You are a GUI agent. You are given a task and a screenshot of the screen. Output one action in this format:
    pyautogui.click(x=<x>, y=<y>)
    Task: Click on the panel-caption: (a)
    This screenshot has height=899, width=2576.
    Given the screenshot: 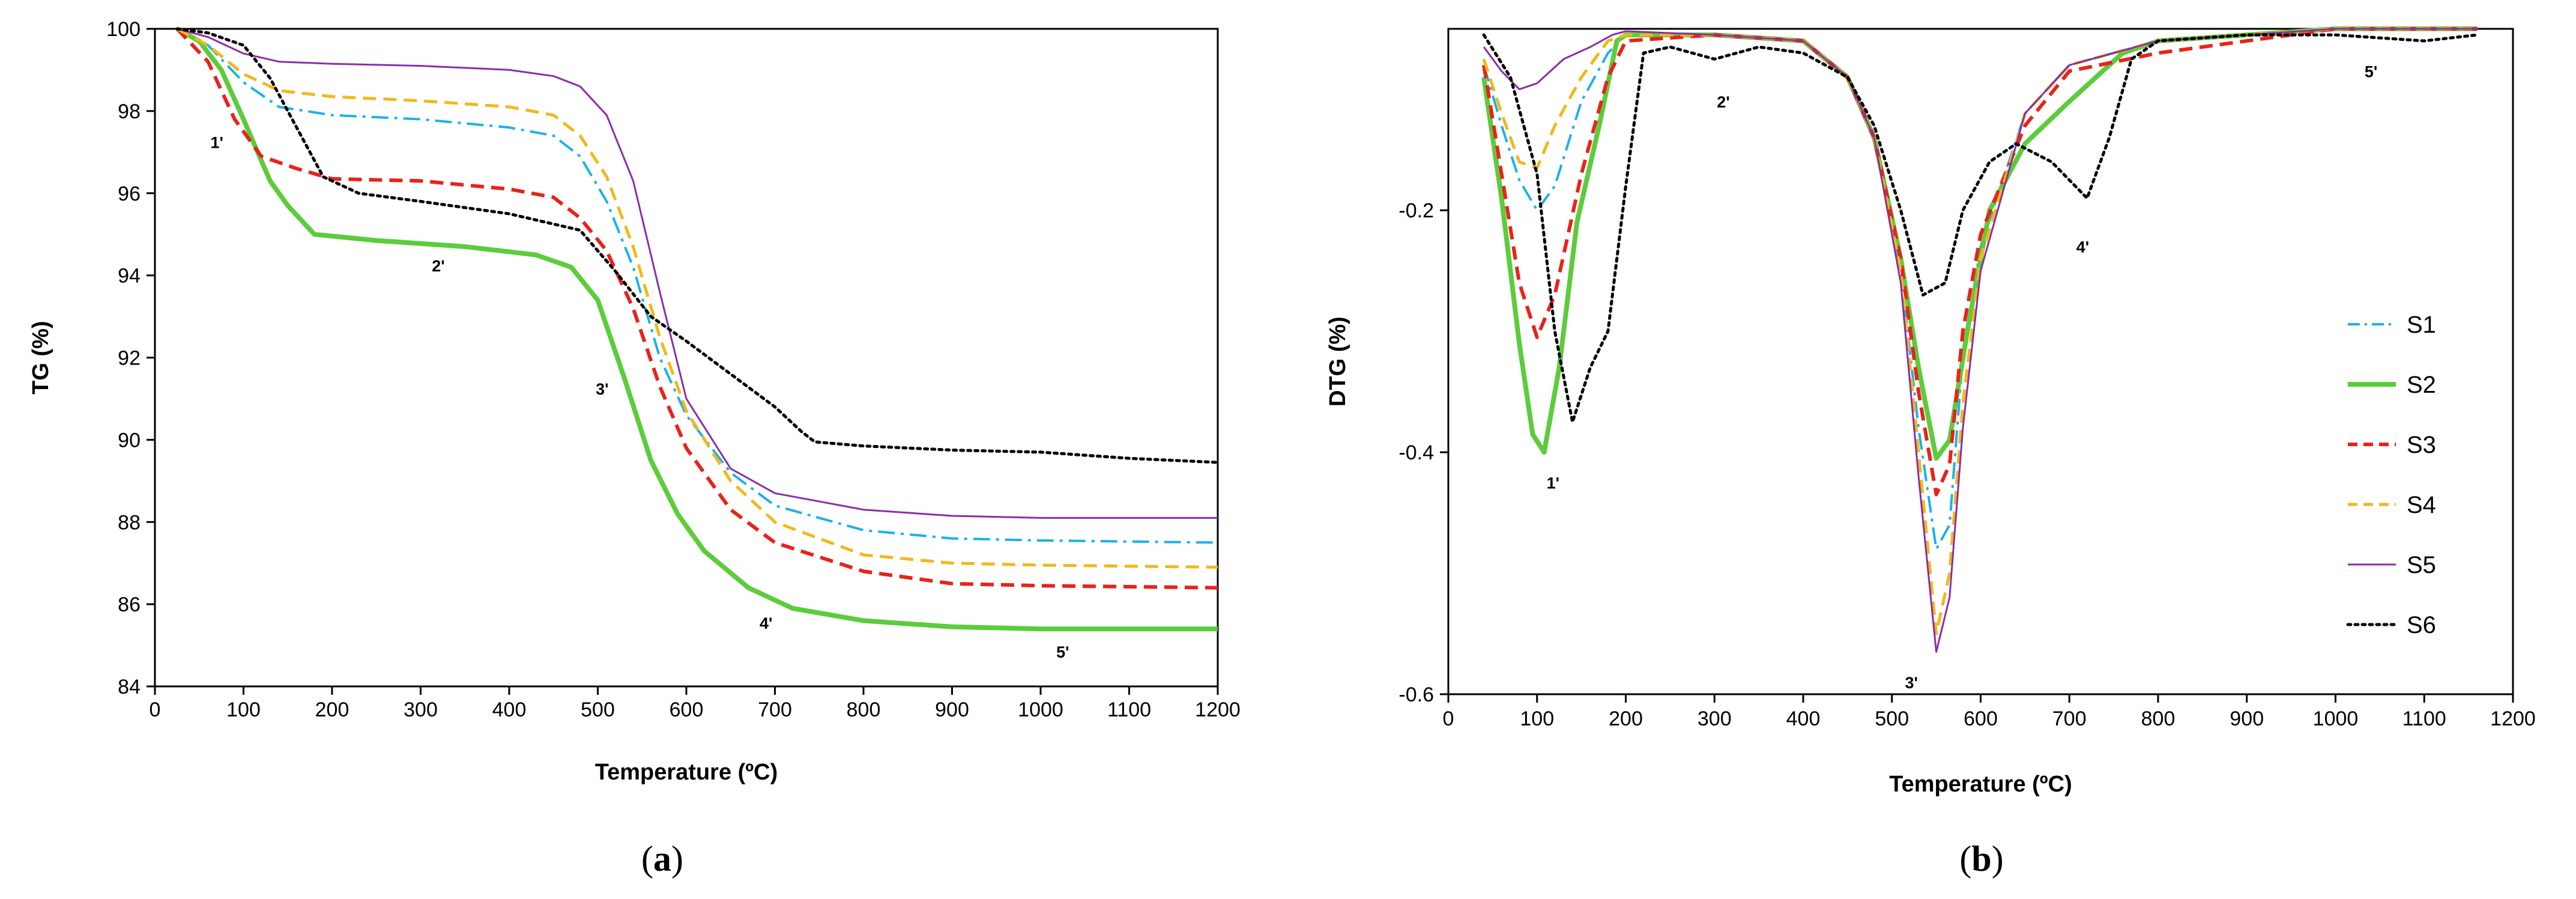 What is the action you would take?
    pyautogui.click(x=662, y=859)
    